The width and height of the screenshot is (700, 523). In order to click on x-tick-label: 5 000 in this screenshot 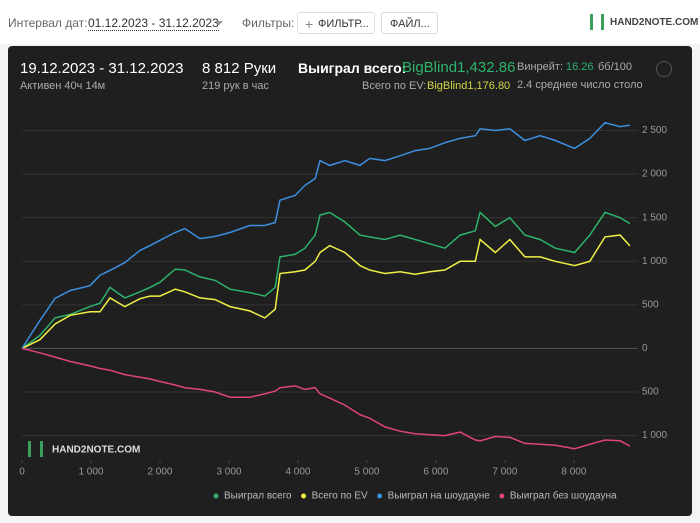, I will do `click(366, 472)`.